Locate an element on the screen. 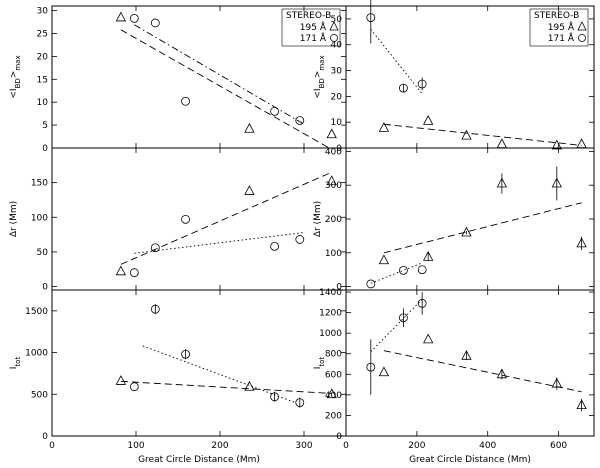 The height and width of the screenshot is (468, 600). y-tick-label: 500 is located at coordinates (39, 395).